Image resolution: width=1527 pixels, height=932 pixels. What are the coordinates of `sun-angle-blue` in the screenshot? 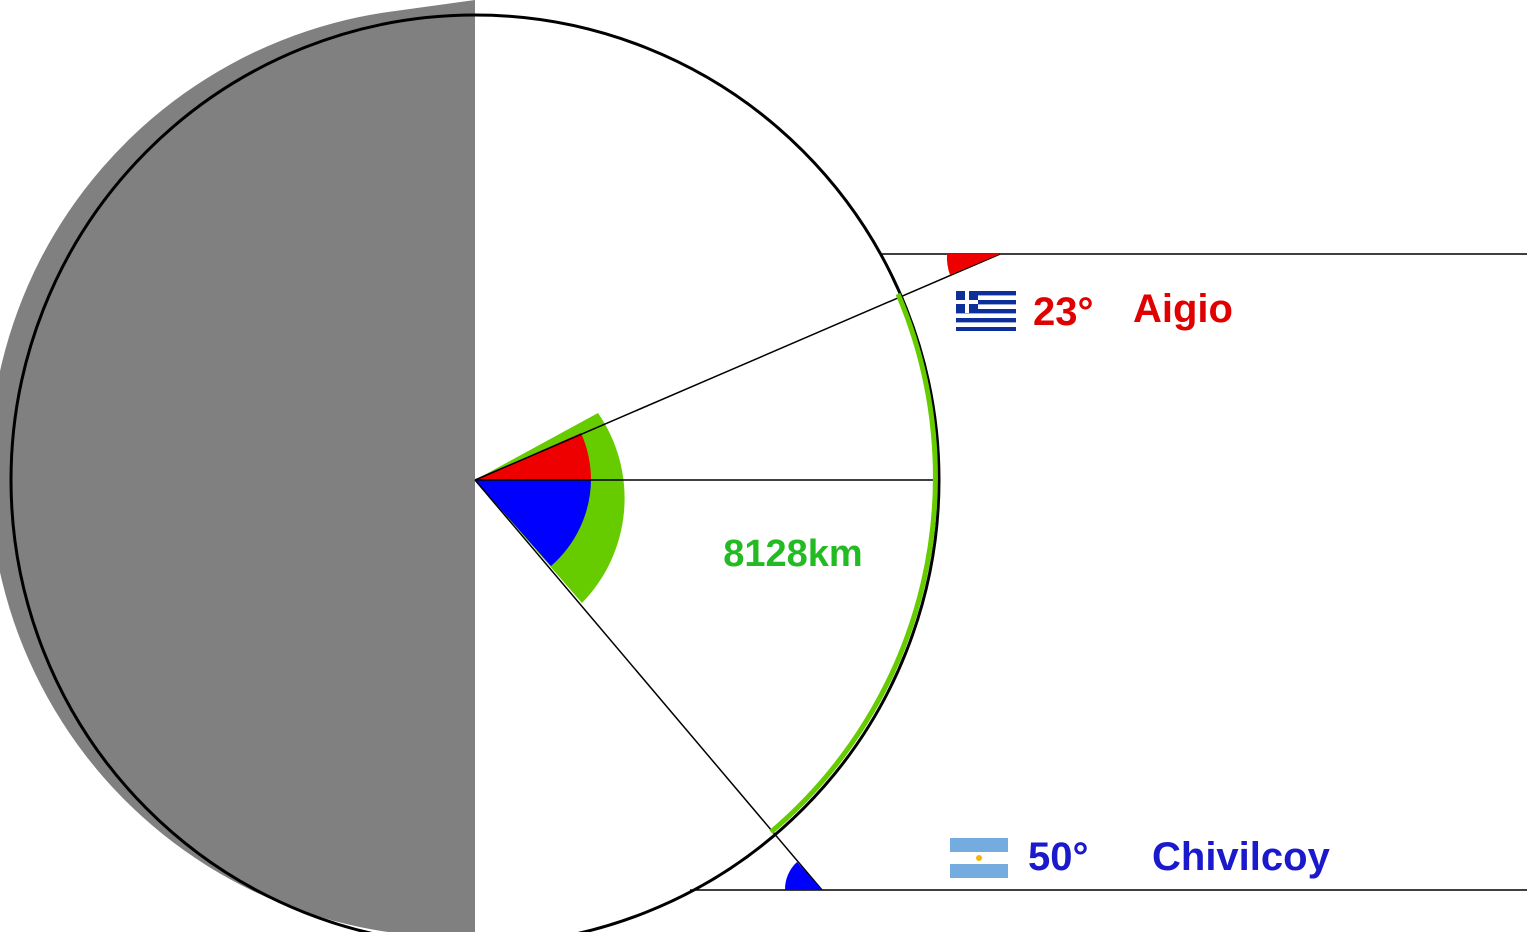 It's located at (803, 876).